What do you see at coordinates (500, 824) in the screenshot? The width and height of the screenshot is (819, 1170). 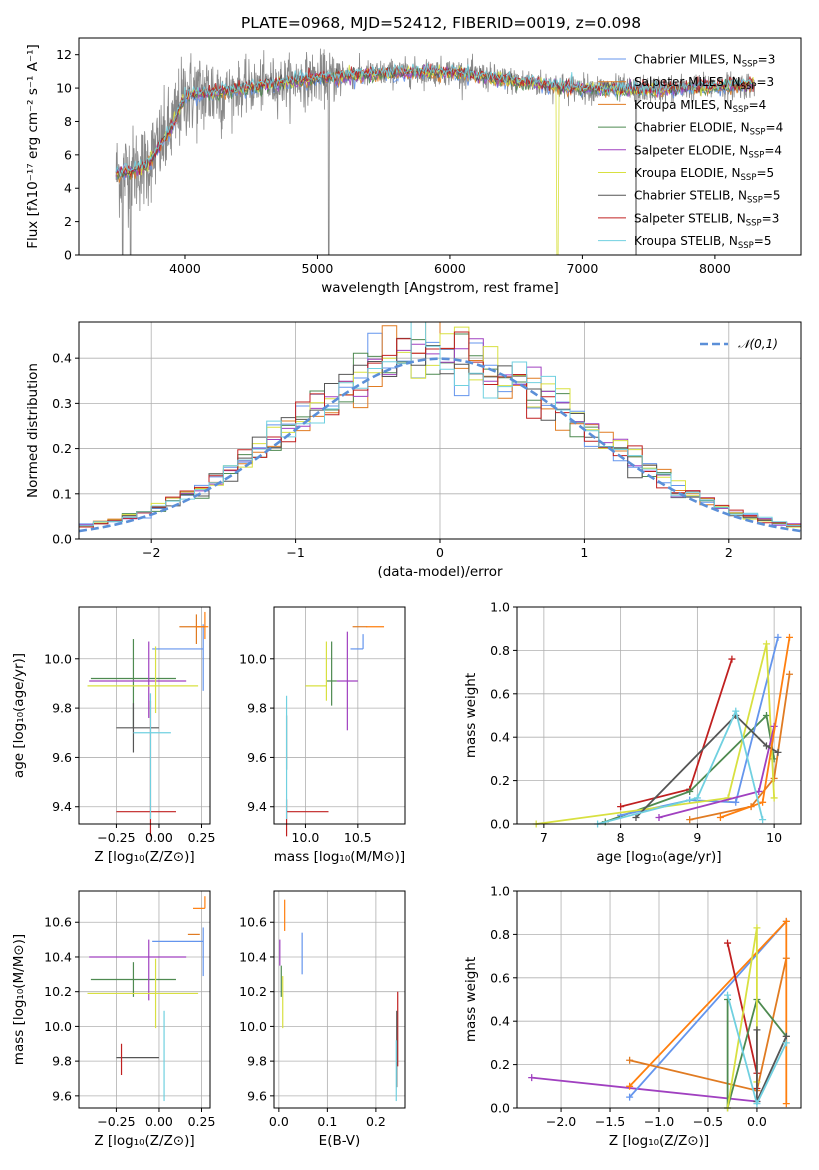 I see `y-tick-label: 0.0` at bounding box center [500, 824].